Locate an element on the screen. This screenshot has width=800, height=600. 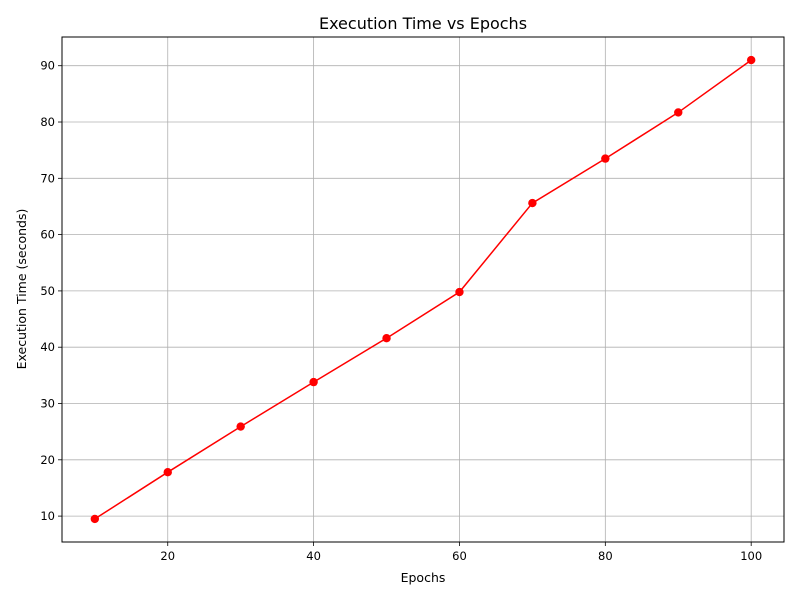
x-tick-label: 100 is located at coordinates (751, 556).